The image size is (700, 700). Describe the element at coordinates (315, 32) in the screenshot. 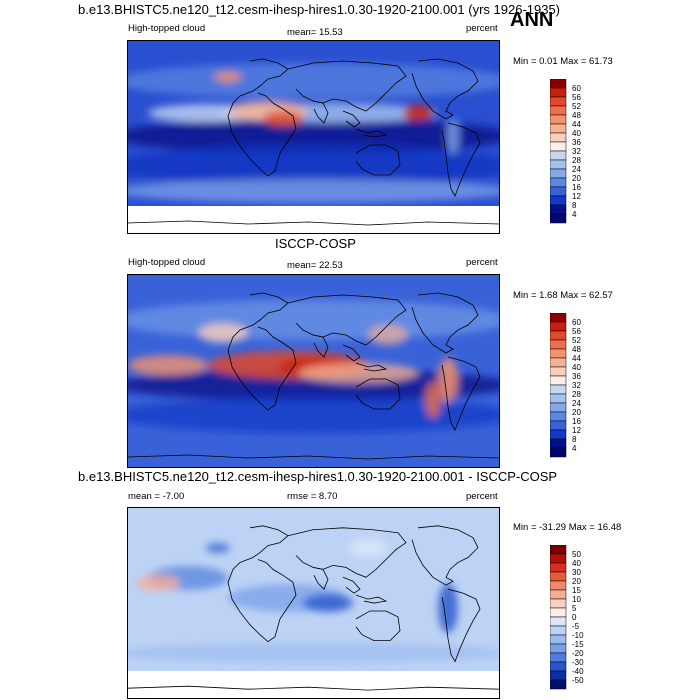

I see `panel1-mean-label: mean= 15.53` at that location.